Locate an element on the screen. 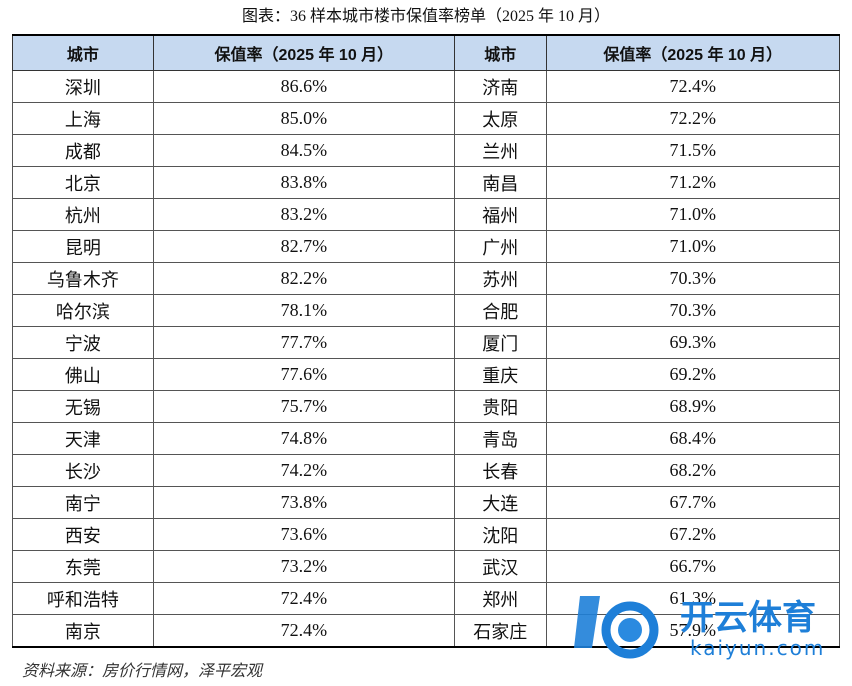 This screenshot has width=852, height=686. table-row: 杭州 83.2% 福州 71.0% is located at coordinates (426, 214).